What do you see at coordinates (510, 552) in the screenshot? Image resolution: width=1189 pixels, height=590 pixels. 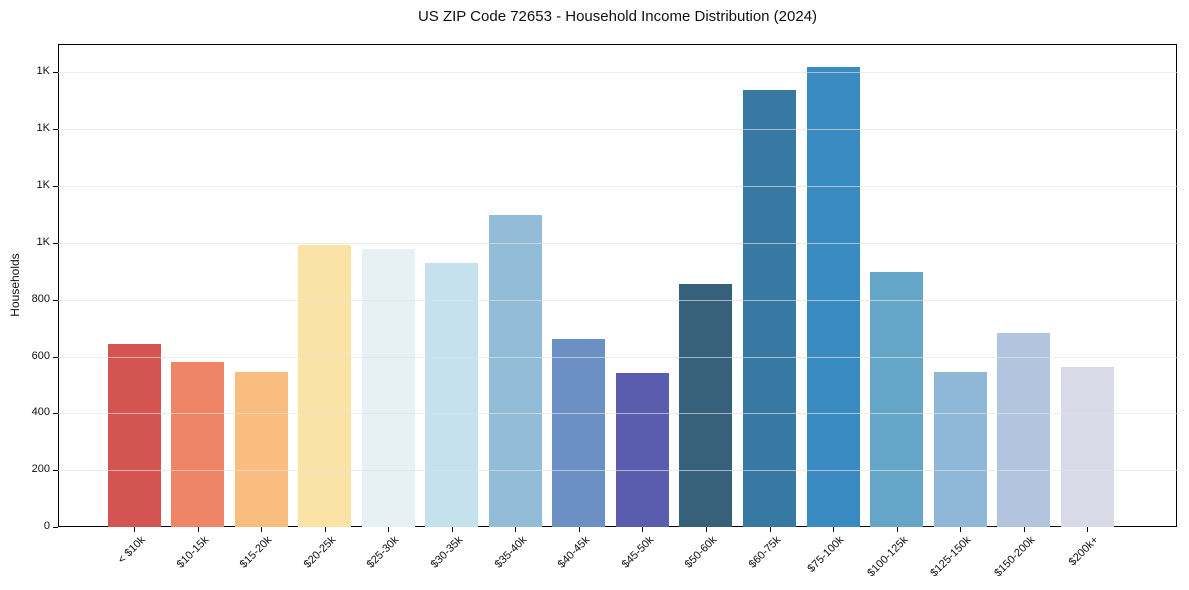 I see `x-tick-label: $35-40k` at bounding box center [510, 552].